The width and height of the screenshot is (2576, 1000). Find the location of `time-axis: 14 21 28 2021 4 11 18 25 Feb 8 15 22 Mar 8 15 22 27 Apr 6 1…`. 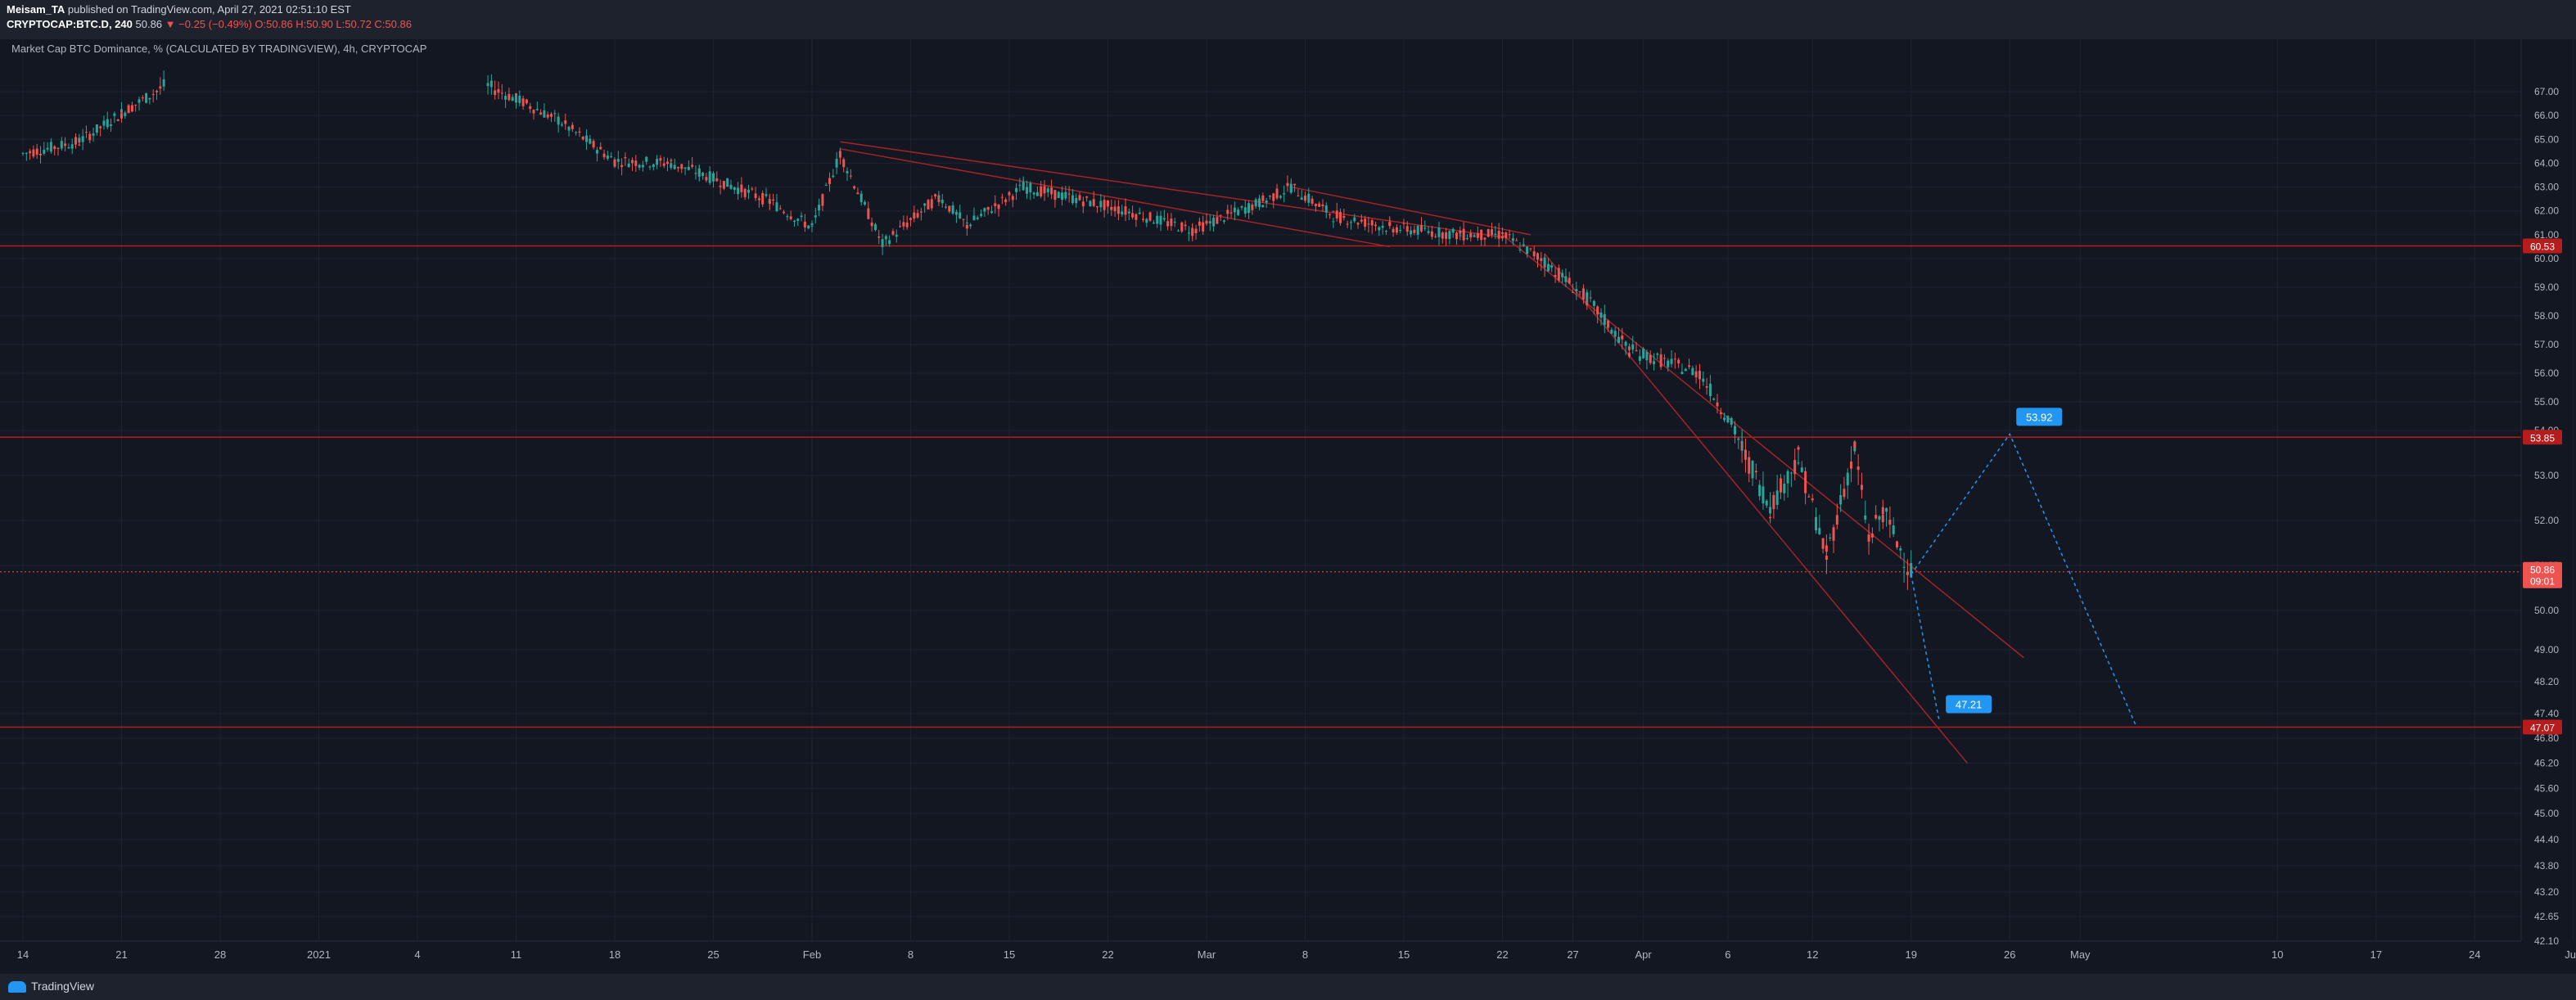

time-axis: 14 21 28 2021 4 11 18 25 Feb 8 15 22 Mar 8 15 22 27 Apr 6 1… is located at coordinates (1296, 954).